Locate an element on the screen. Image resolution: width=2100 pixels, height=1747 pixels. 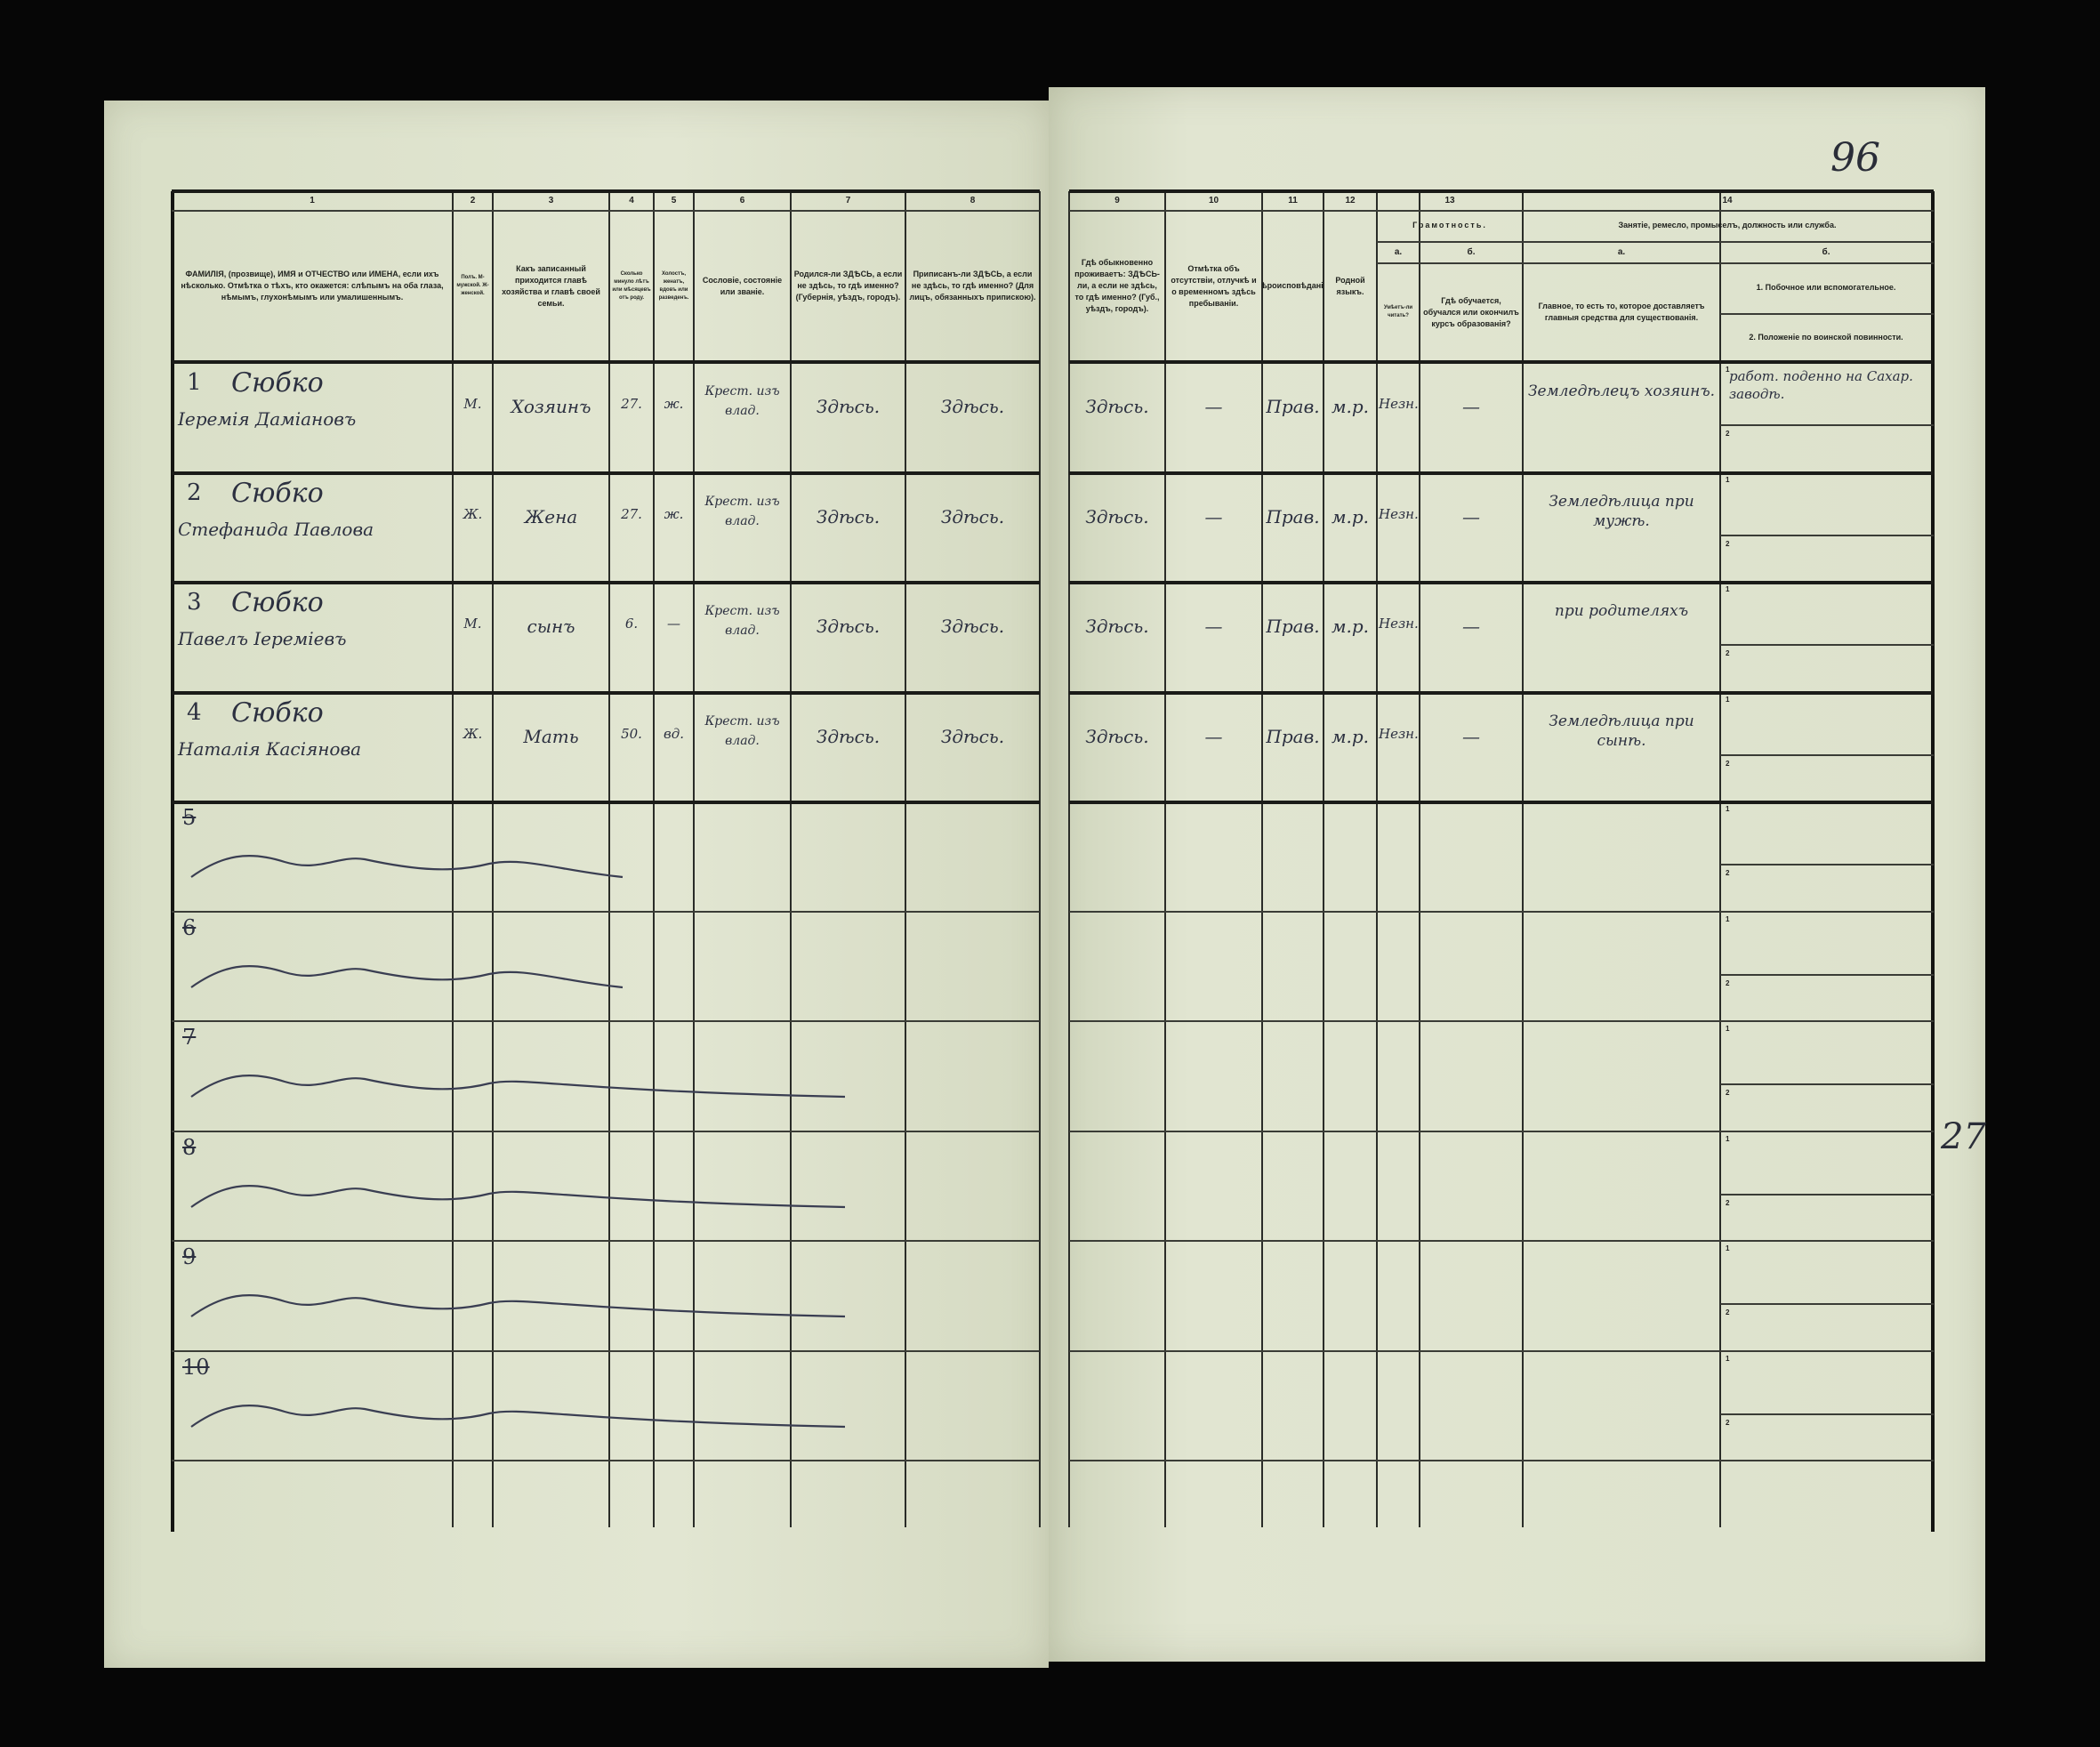
military-status-header: 2. Положеніе по воинской повинности. is located at coordinates (1826, 337).